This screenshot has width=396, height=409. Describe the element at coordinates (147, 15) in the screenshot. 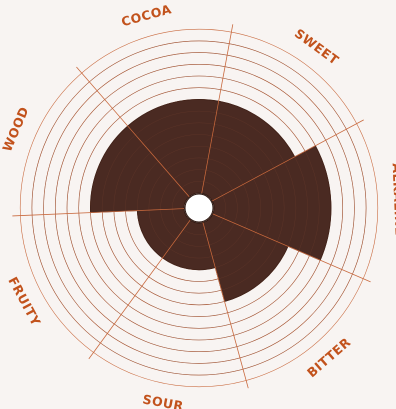

I see `label-cocoa: COCOA` at that location.